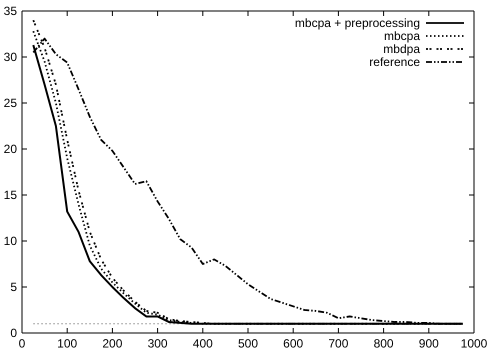  What do you see at coordinates (11, 11) in the screenshot?
I see `y-tick-label: 35` at bounding box center [11, 11].